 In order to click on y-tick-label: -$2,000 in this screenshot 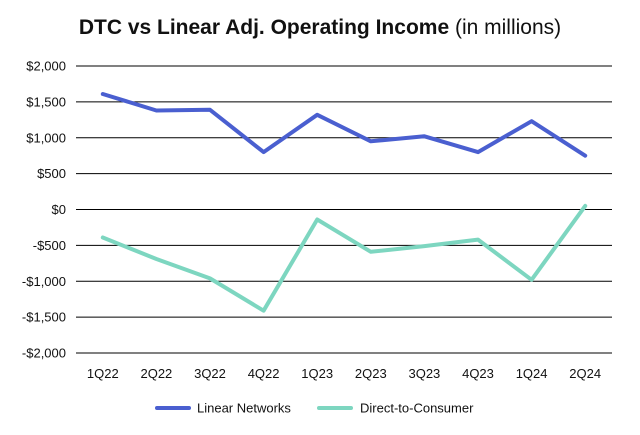, I will do `click(44, 353)`.